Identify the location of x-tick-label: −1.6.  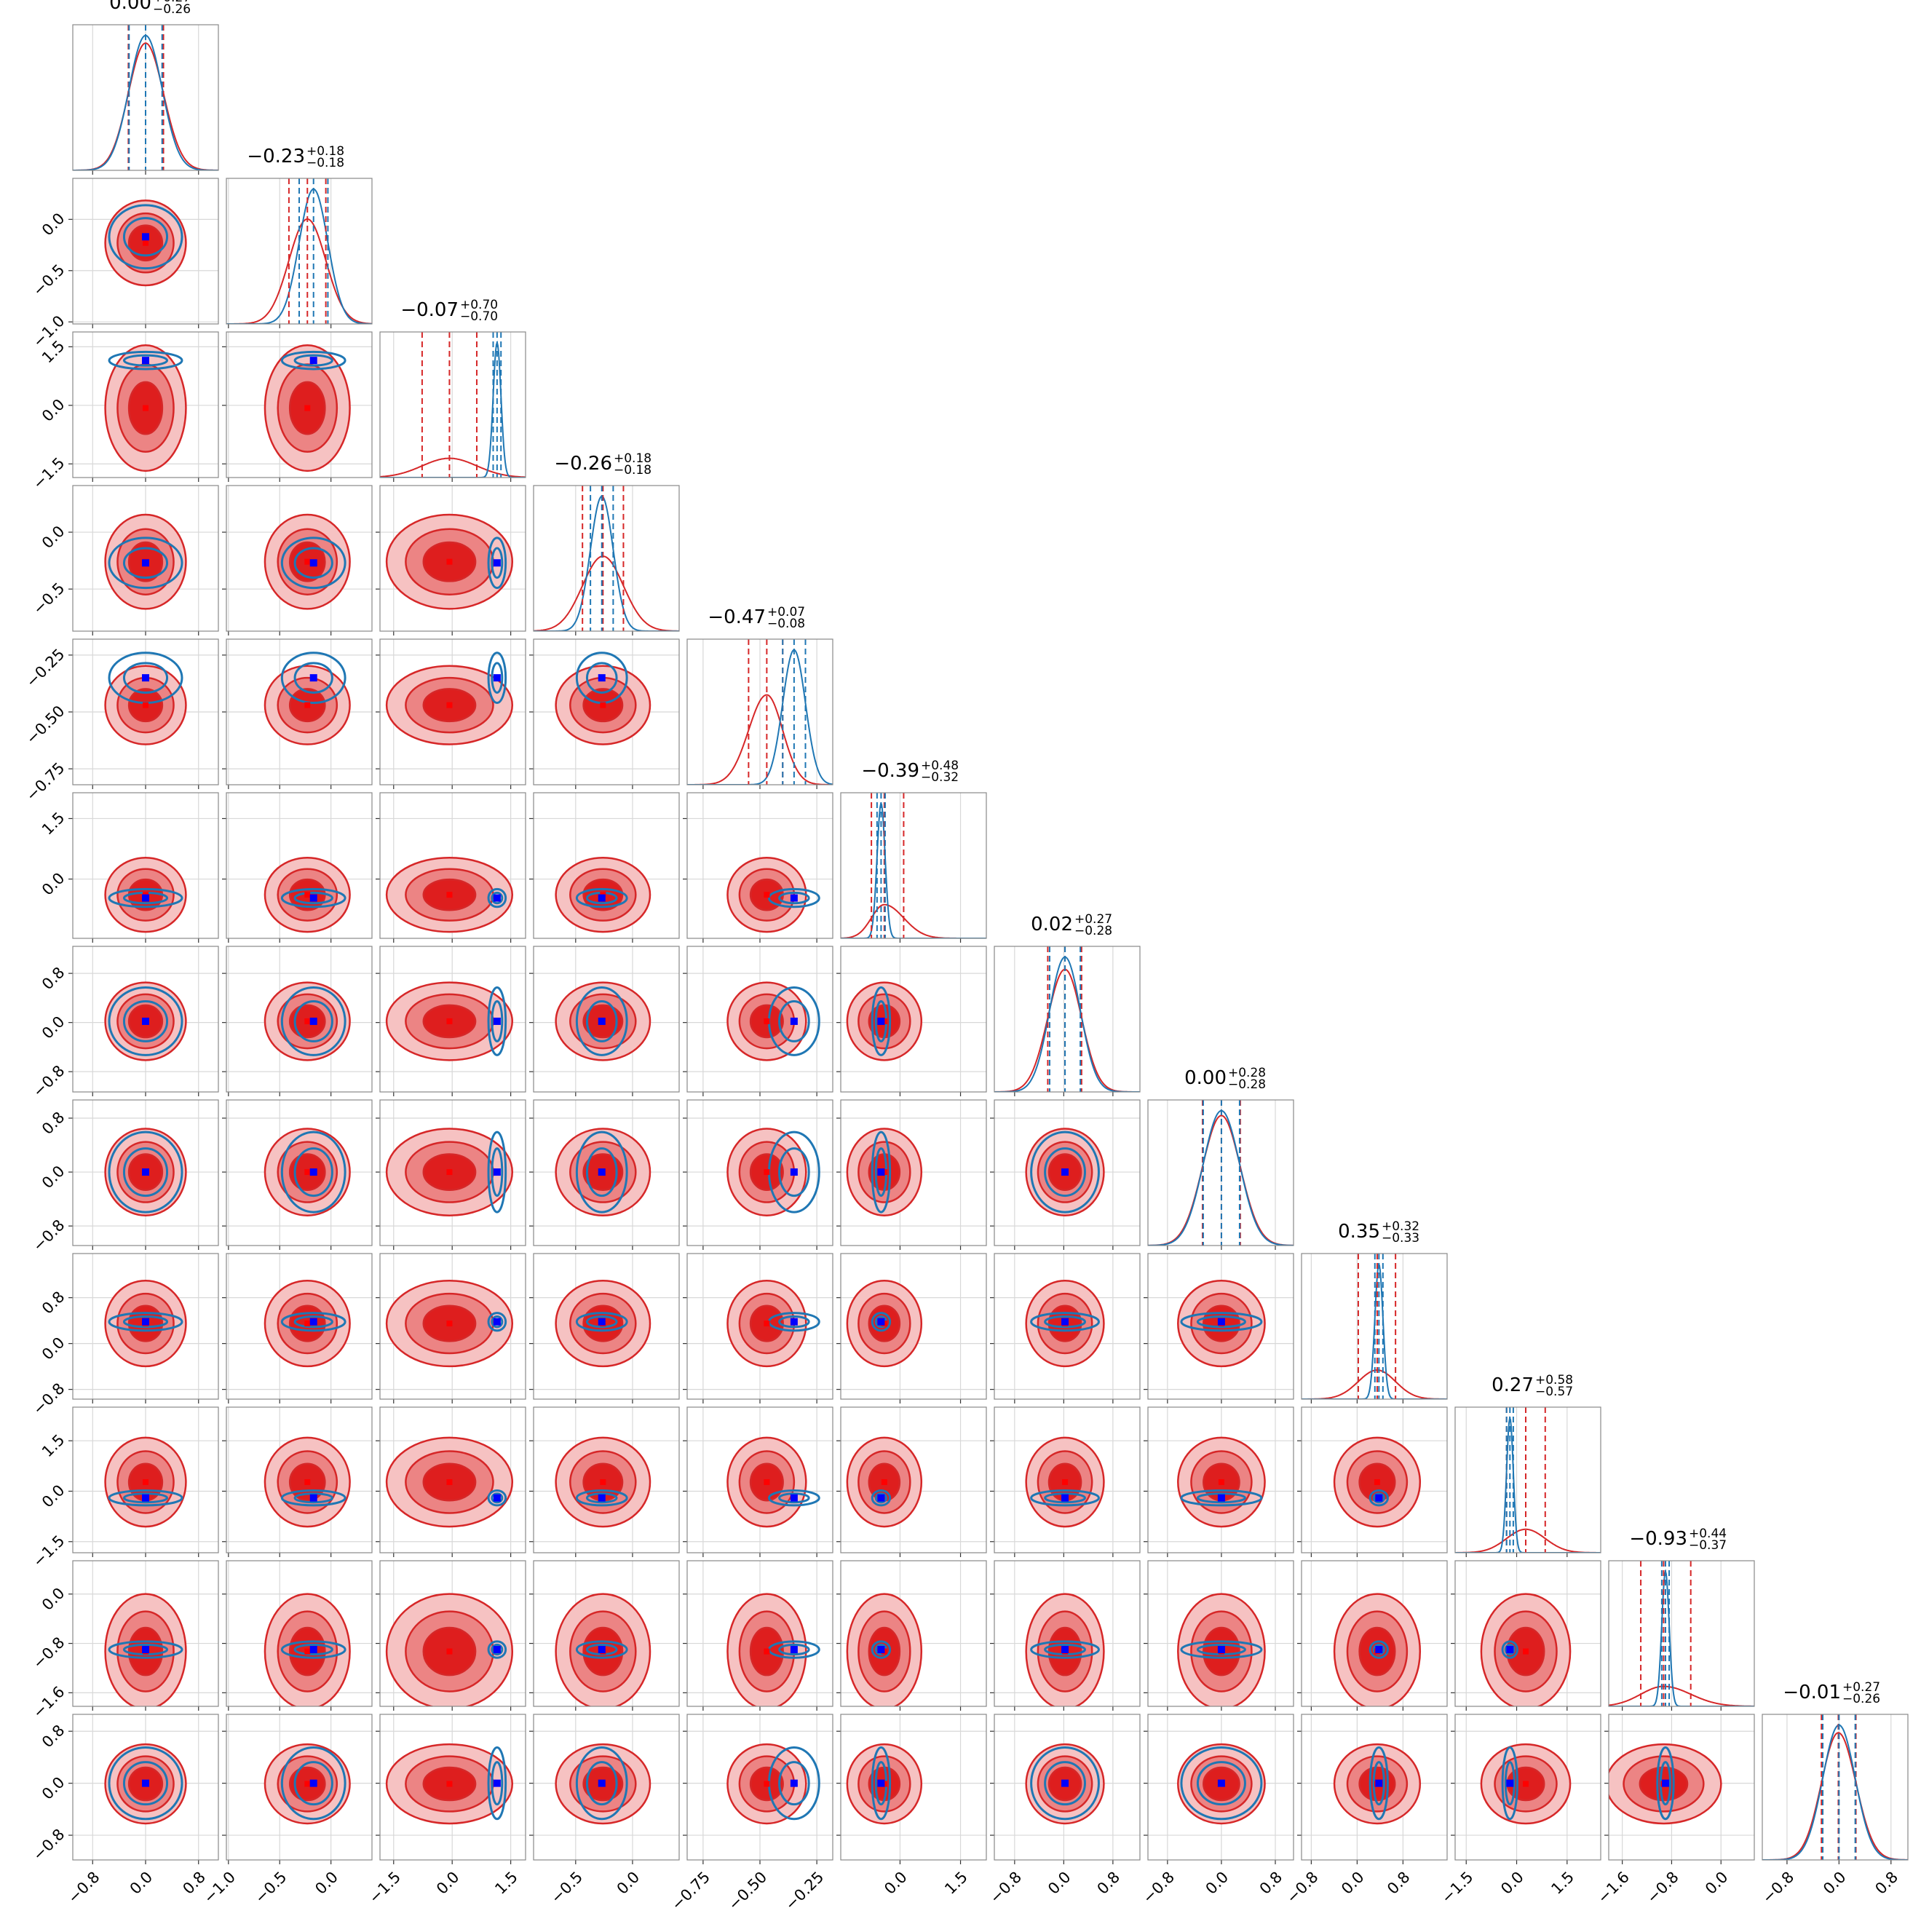
(1613, 1887).